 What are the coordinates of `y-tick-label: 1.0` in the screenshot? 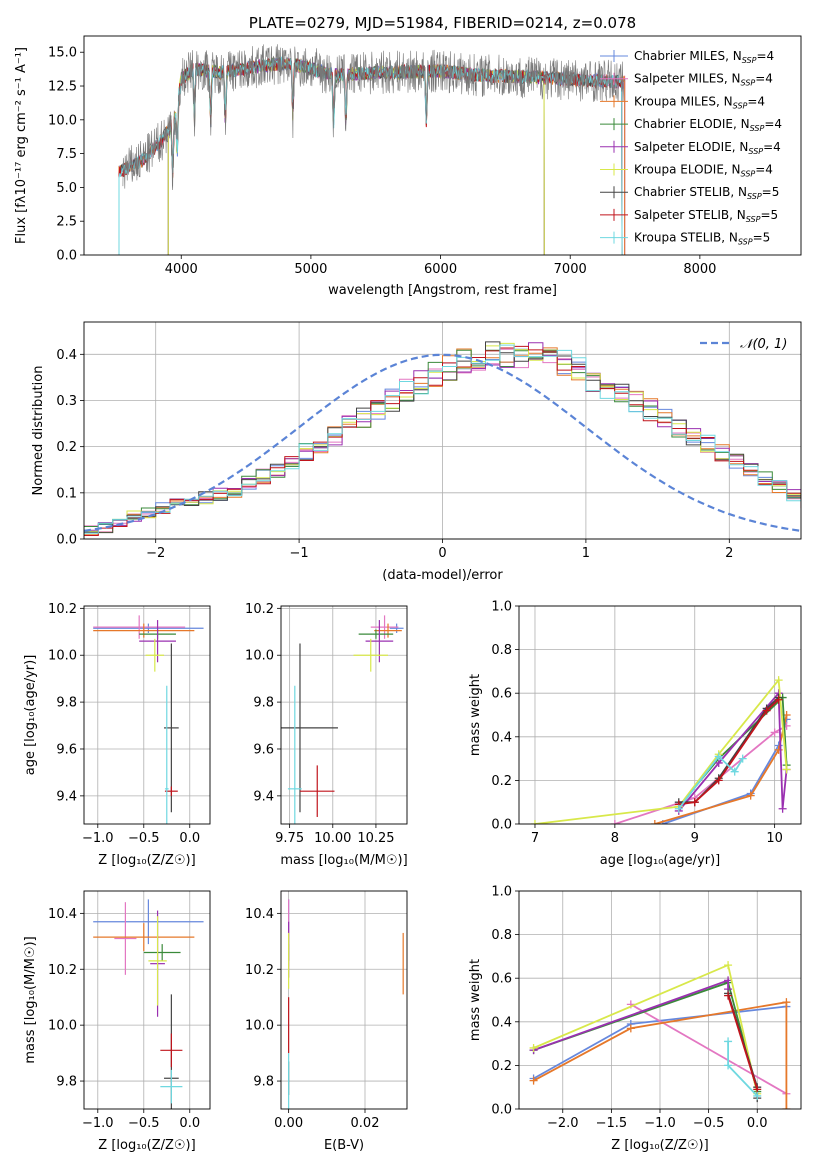 It's located at (501, 892).